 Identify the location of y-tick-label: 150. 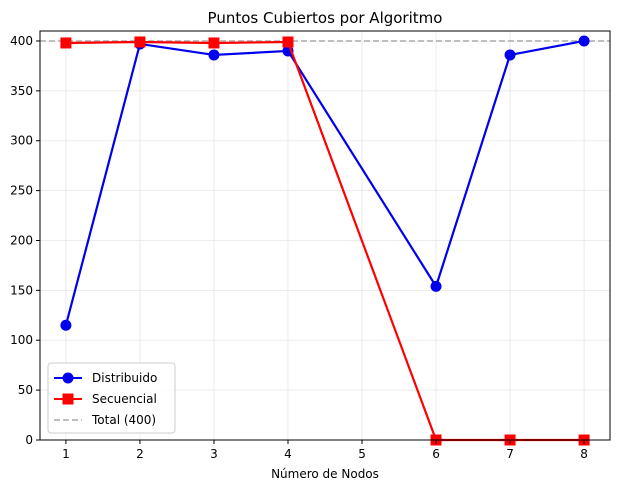
(21, 290).